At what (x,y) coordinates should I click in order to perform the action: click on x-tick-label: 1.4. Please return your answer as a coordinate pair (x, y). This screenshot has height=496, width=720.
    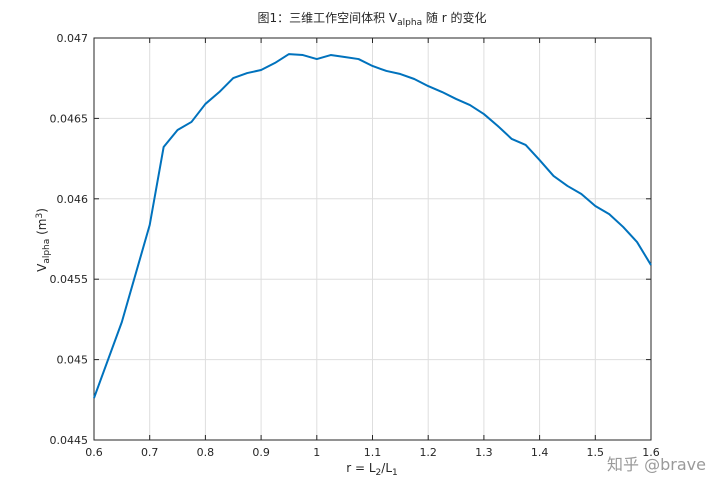
    Looking at the image, I should click on (540, 452).